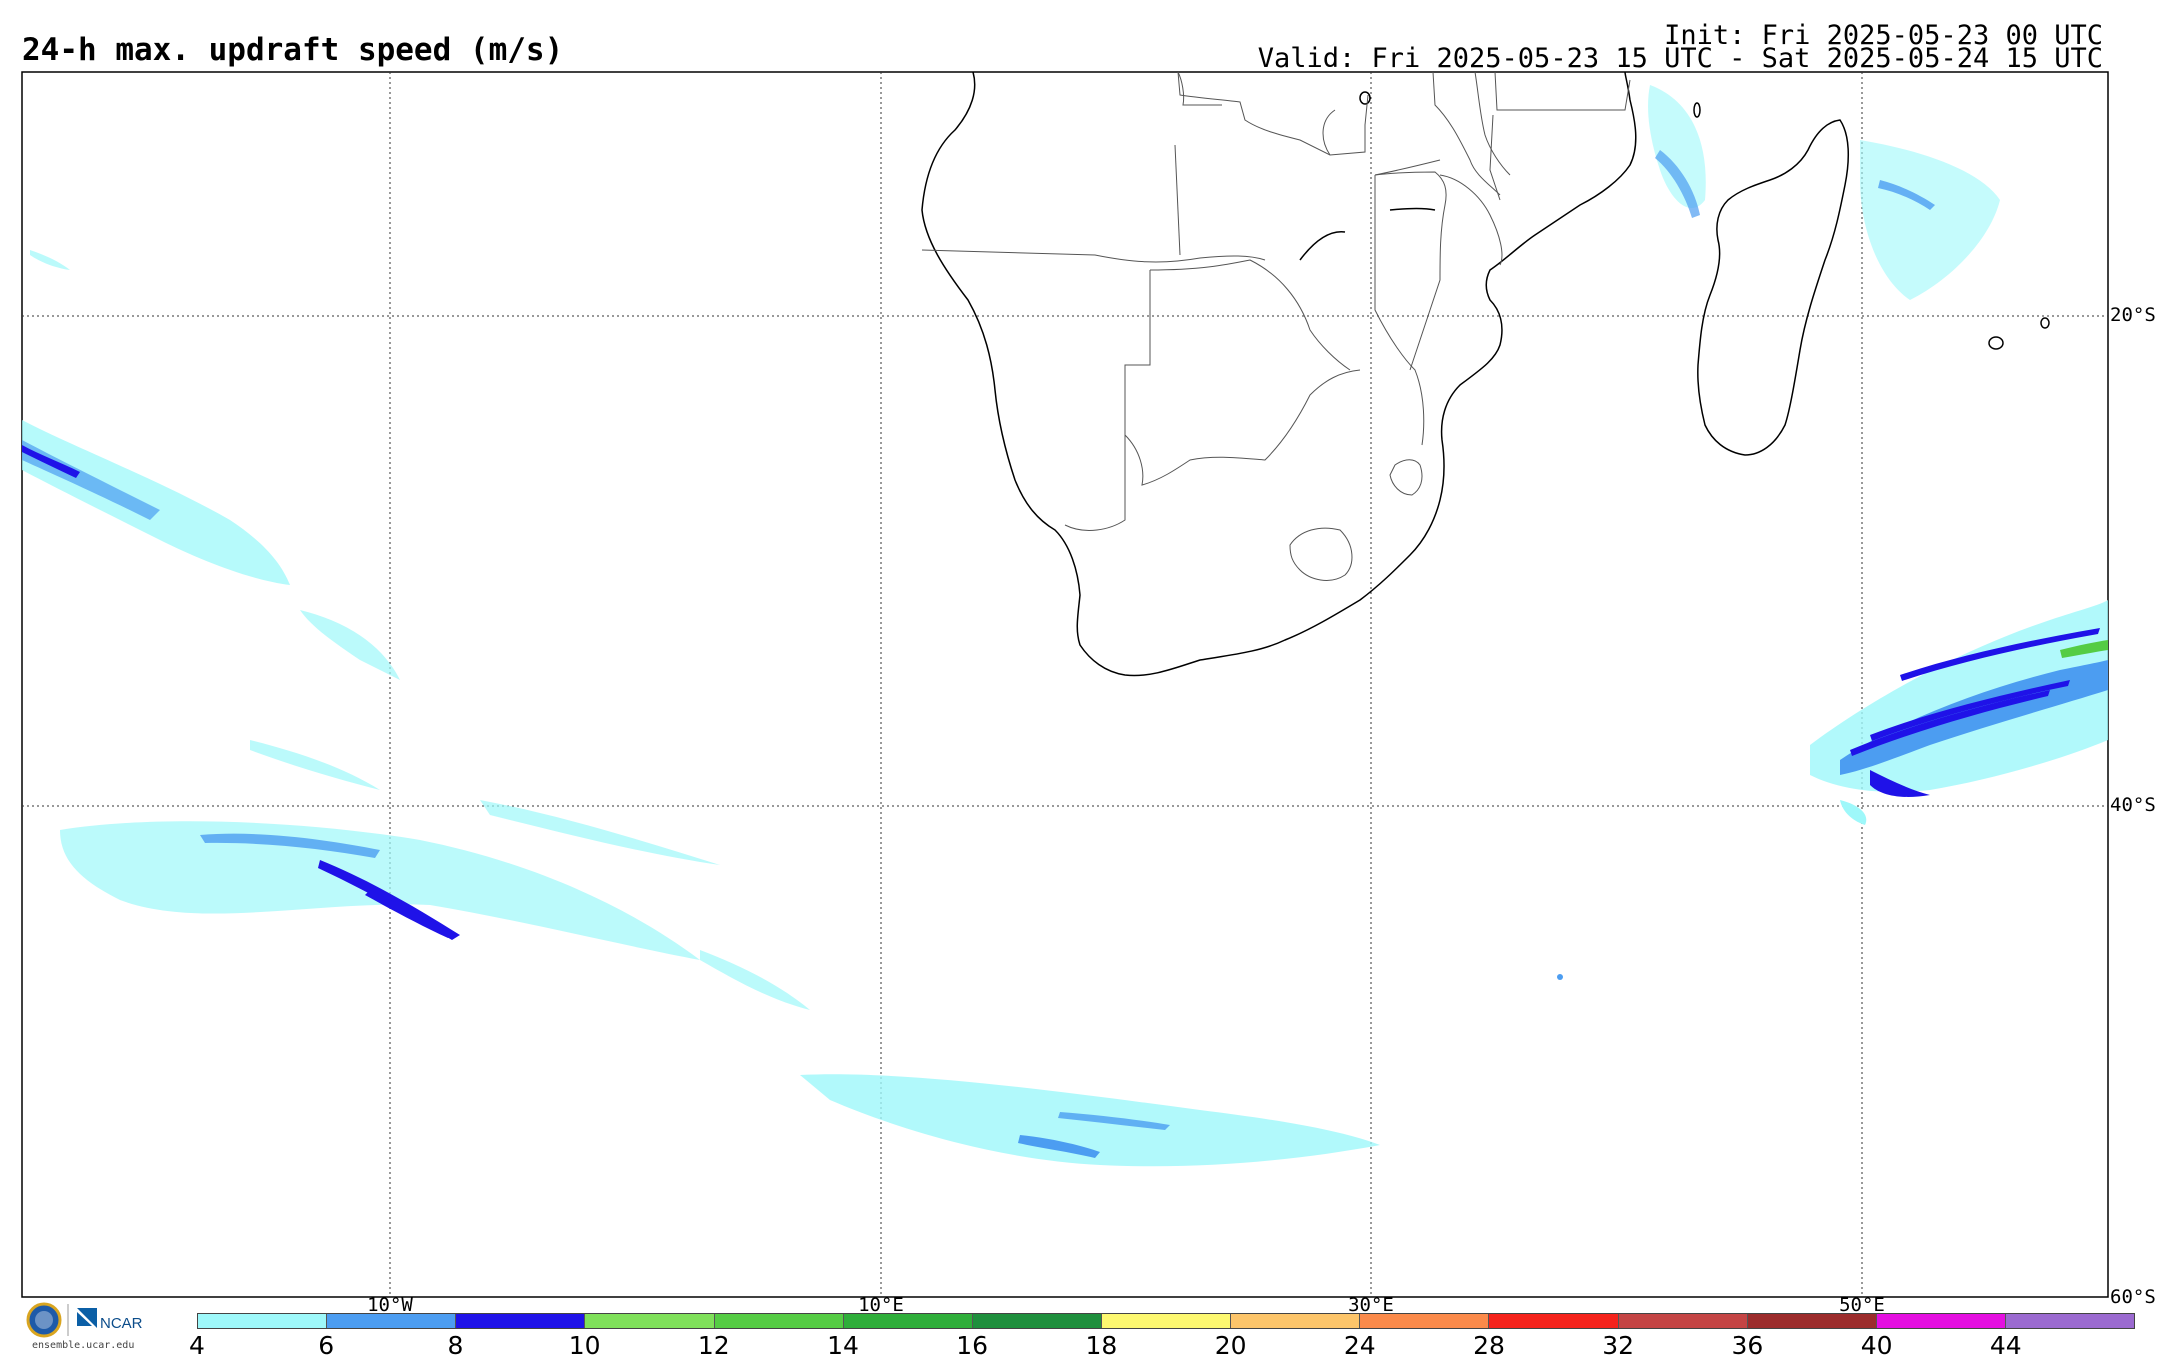  Describe the element at coordinates (121, 1323) in the screenshot. I see `ncar-logo-text: NCAR` at that location.